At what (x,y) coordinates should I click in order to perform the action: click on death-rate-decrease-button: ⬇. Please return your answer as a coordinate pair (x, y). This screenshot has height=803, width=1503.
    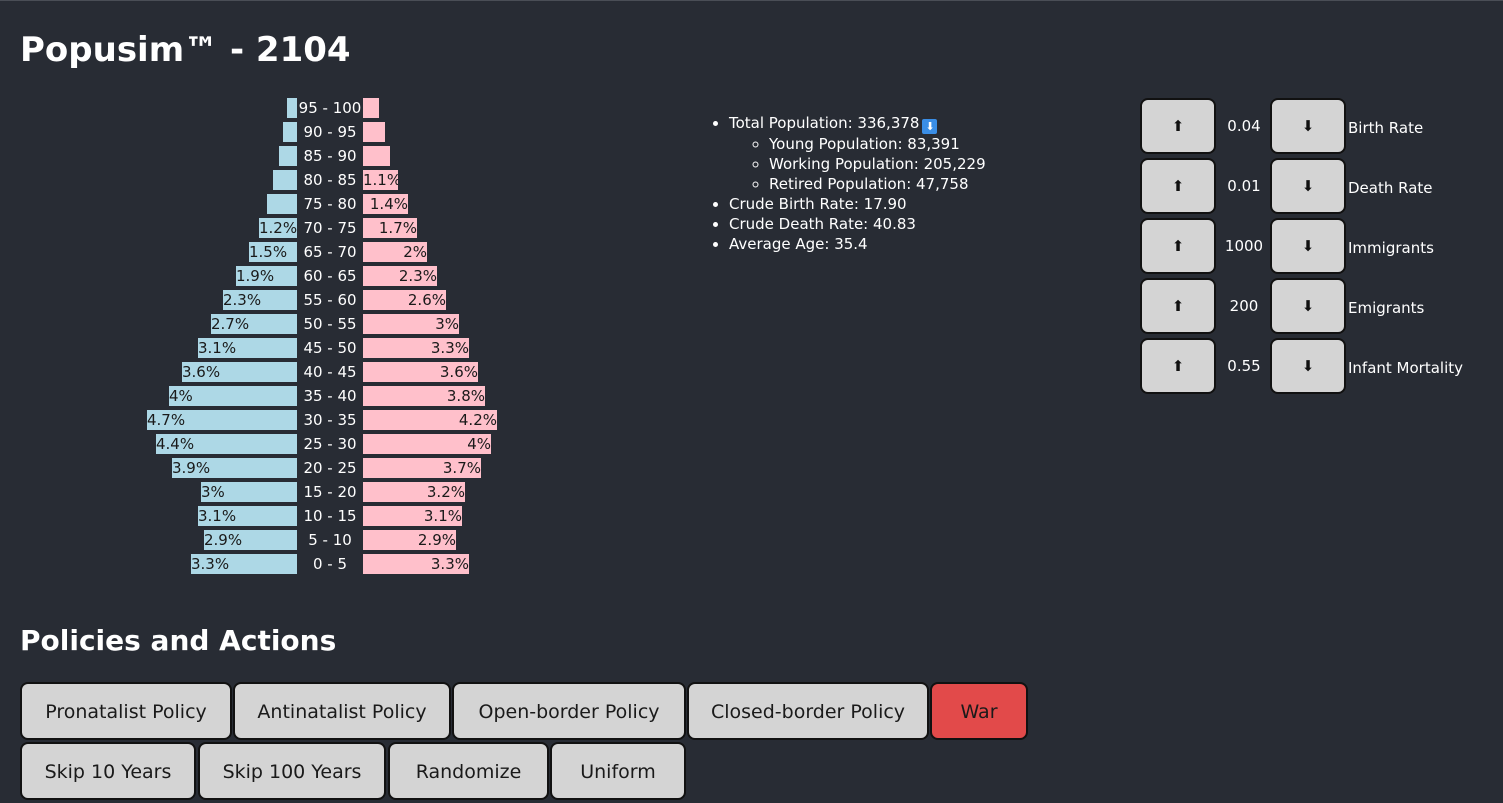
    Looking at the image, I should click on (1308, 186).